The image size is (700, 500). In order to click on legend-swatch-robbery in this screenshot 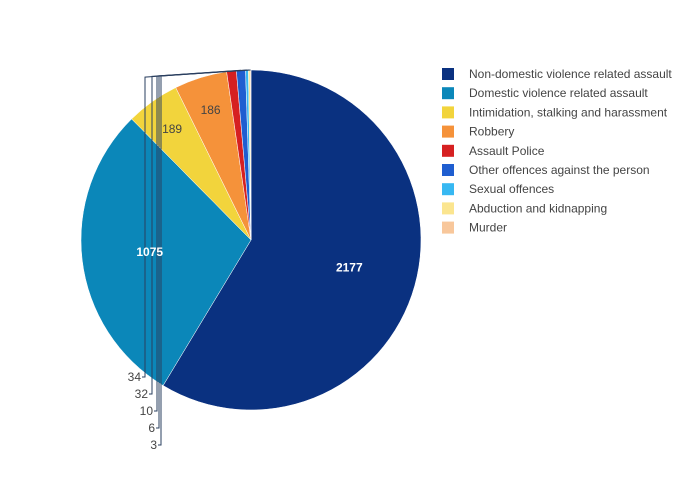, I will do `click(448, 131)`.